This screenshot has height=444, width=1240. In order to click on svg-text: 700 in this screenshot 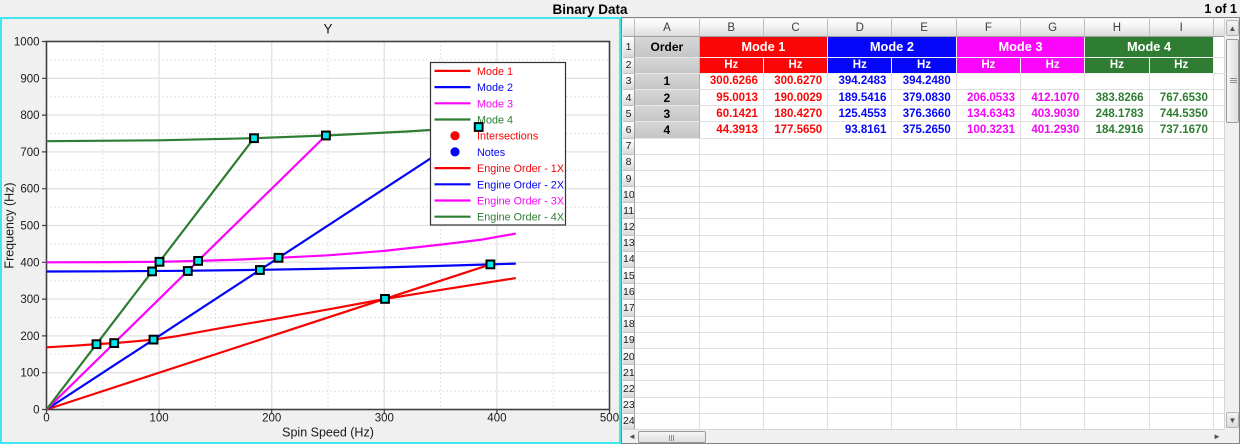, I will do `click(29, 153)`.